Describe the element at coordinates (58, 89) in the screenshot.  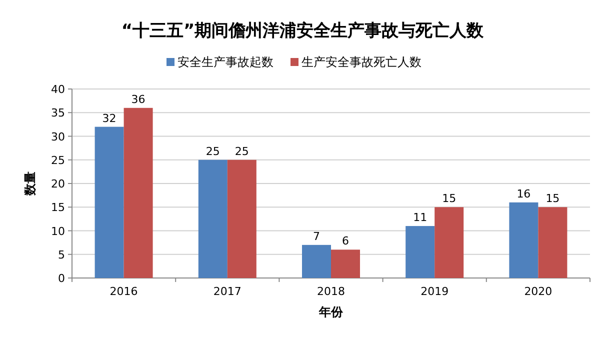
I see `y-tick-label: 40` at that location.